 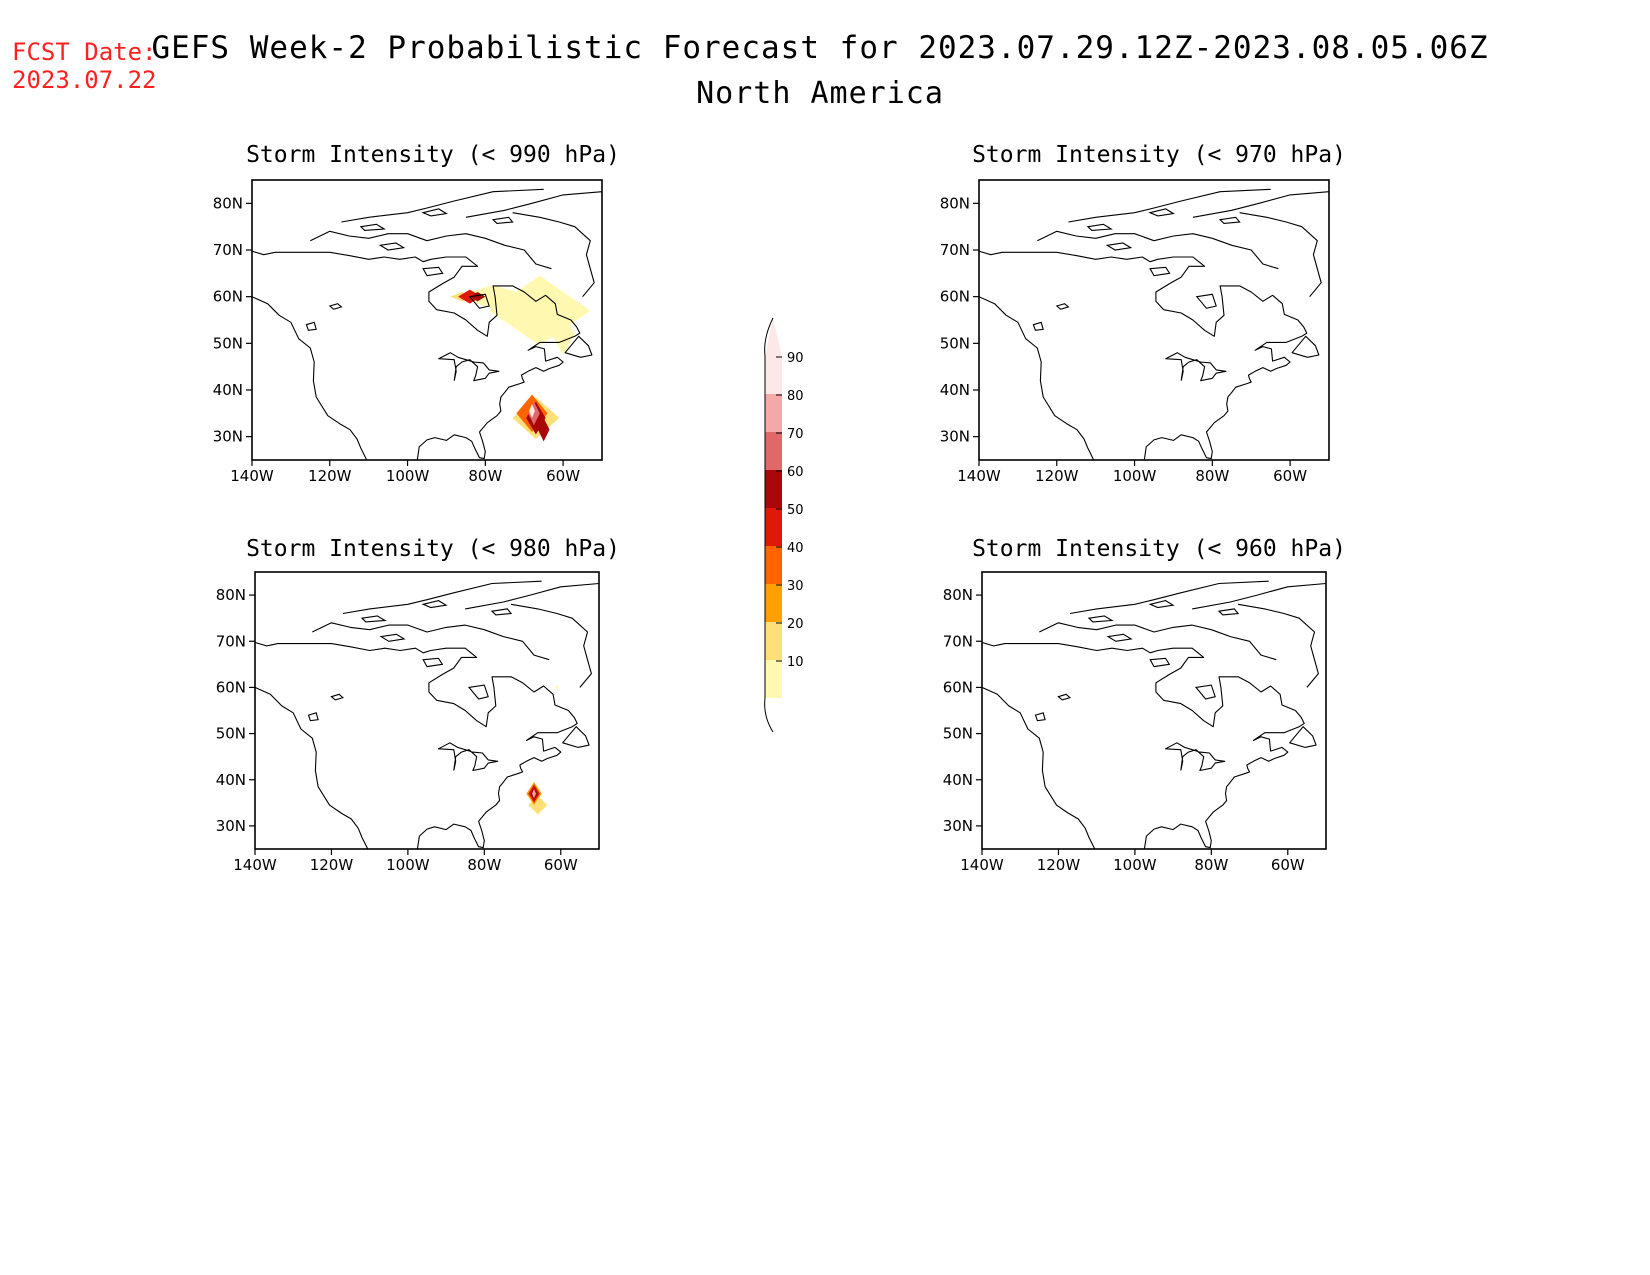 I want to click on map-panel-960: 80N 70N 60N 50N 40N 30N 140W 120W 100W 80W 60W, so click(x=1135, y=722).